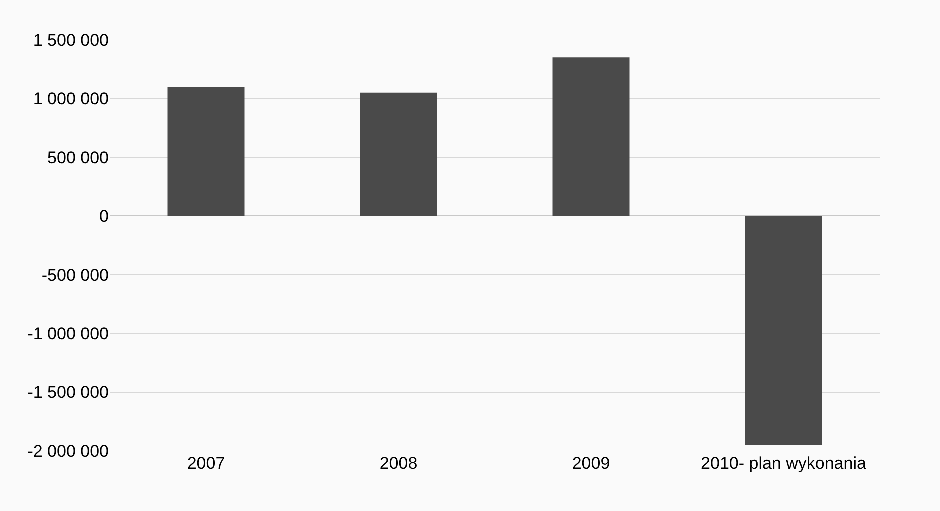 This screenshot has width=940, height=511. What do you see at coordinates (71, 40) in the screenshot?
I see `y-tick-label: 1 500 000` at bounding box center [71, 40].